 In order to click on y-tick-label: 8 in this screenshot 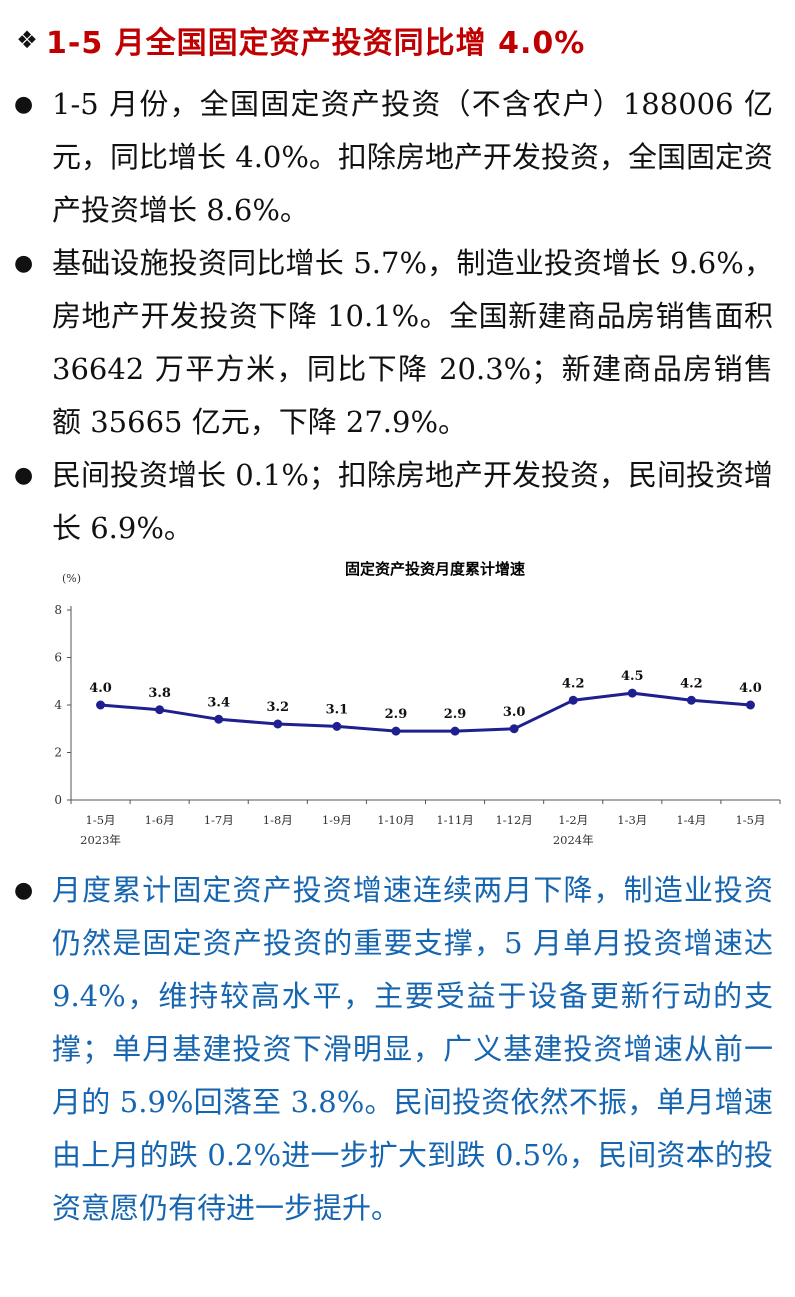, I will do `click(58, 610)`.